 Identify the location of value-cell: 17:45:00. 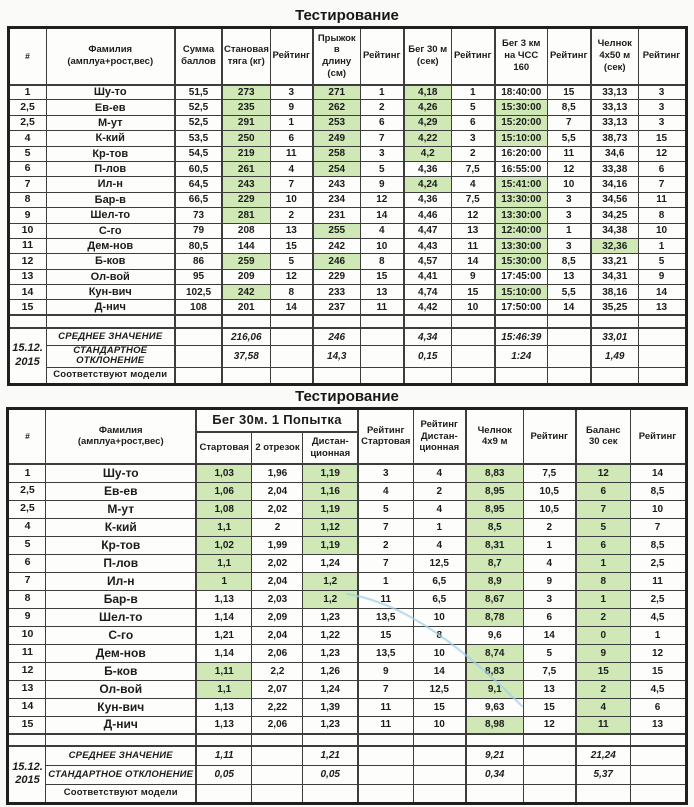
(521, 277).